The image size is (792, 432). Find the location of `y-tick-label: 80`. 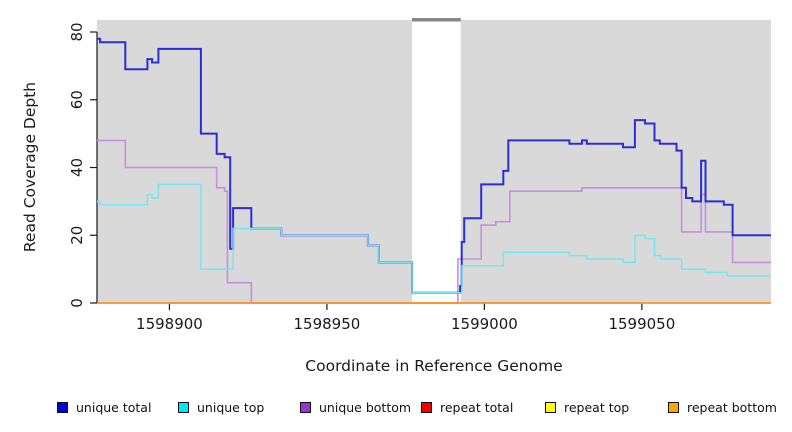

y-tick-label: 80 is located at coordinates (77, 31).